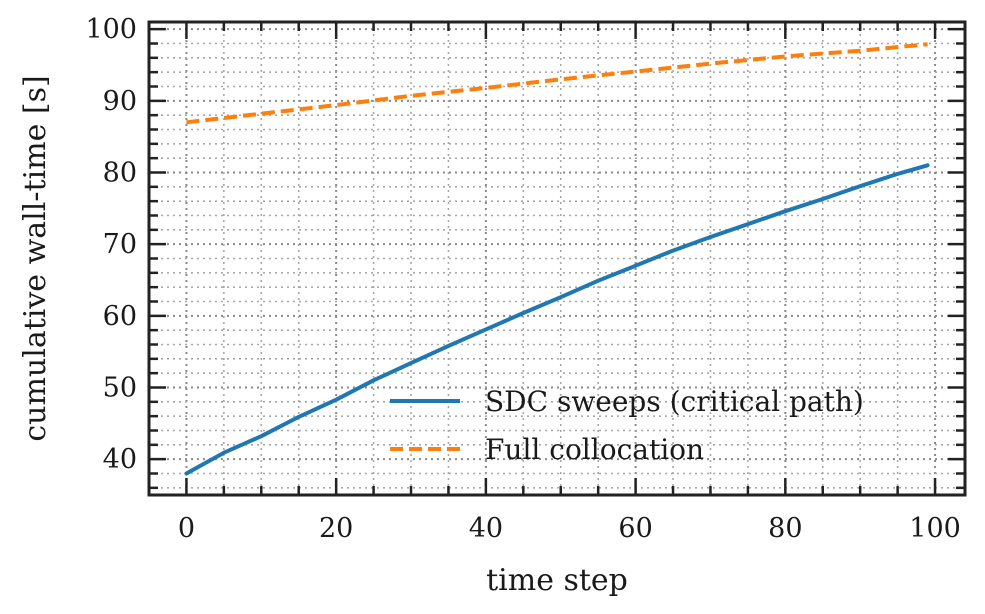 The width and height of the screenshot is (985, 614). What do you see at coordinates (557, 580) in the screenshot?
I see `x-axis-label: time step` at bounding box center [557, 580].